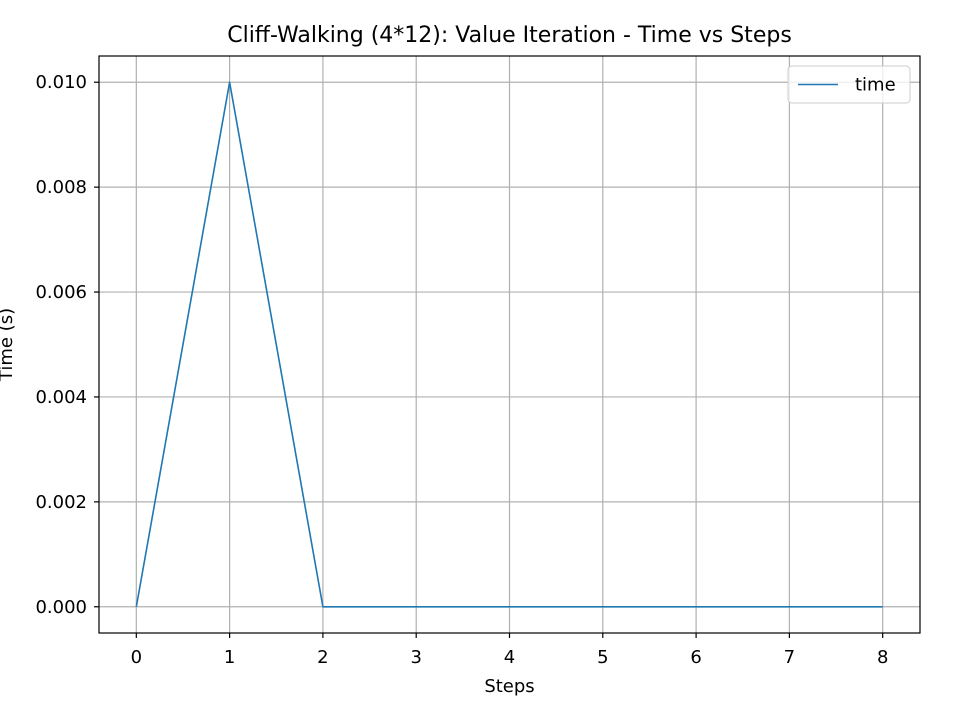 The width and height of the screenshot is (960, 720). Describe the element at coordinates (415, 657) in the screenshot. I see `x-tick-label: 3` at that location.